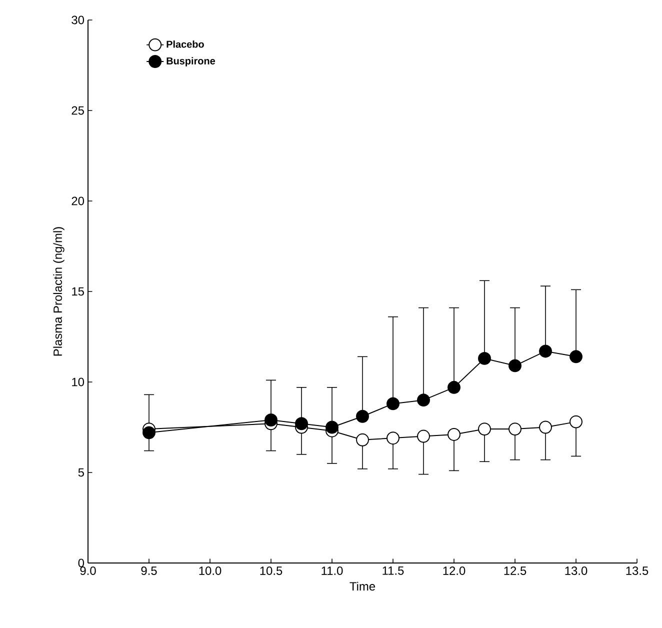 This screenshot has width=662, height=628. I want to click on y-tick-label: 20, so click(78, 201).